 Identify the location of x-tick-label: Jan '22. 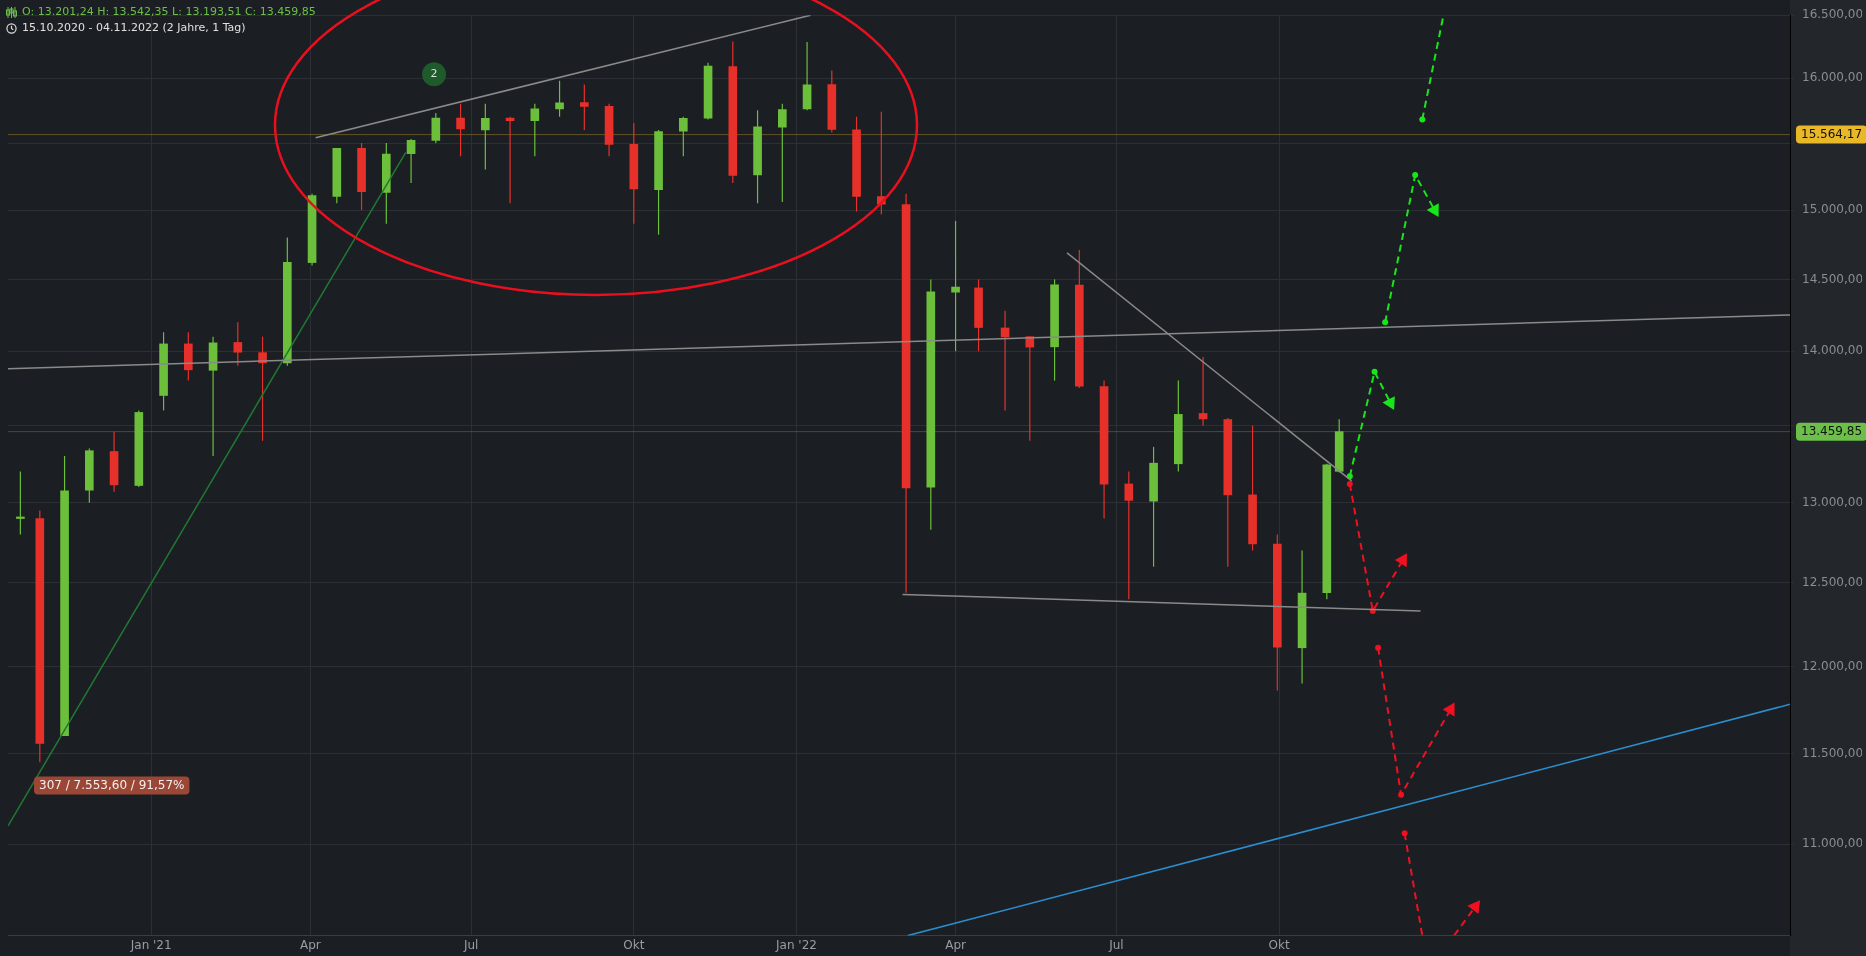
(796, 944).